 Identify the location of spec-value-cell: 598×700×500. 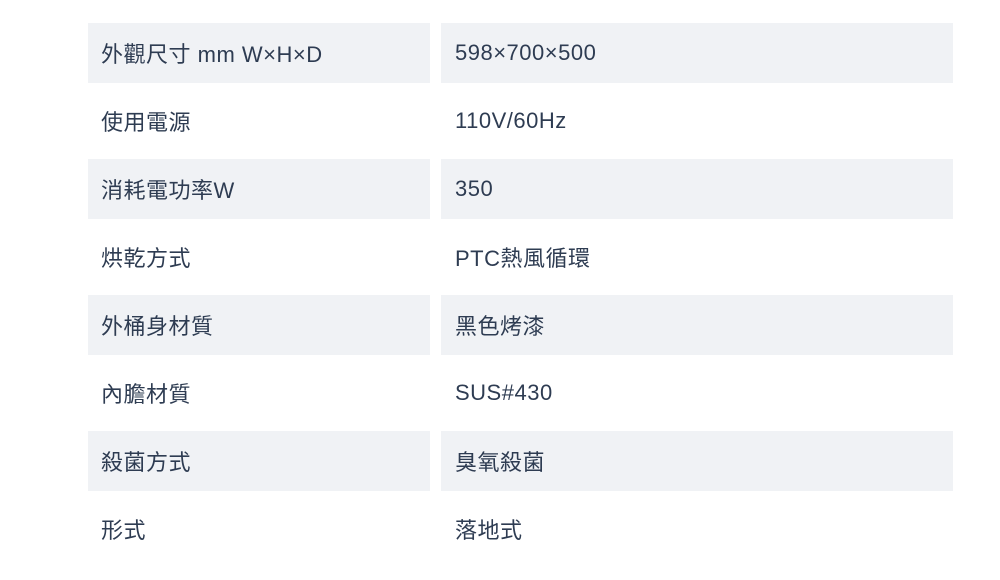
(697, 53).